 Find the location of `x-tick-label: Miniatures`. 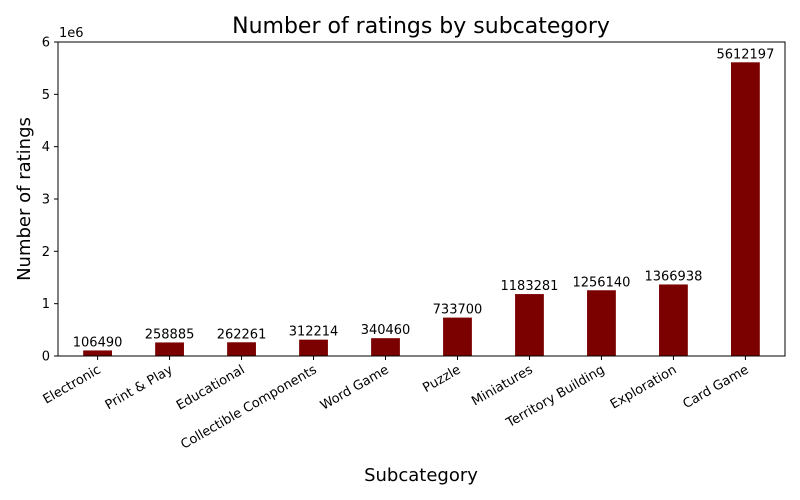

x-tick-label: Miniatures is located at coordinates (502, 385).